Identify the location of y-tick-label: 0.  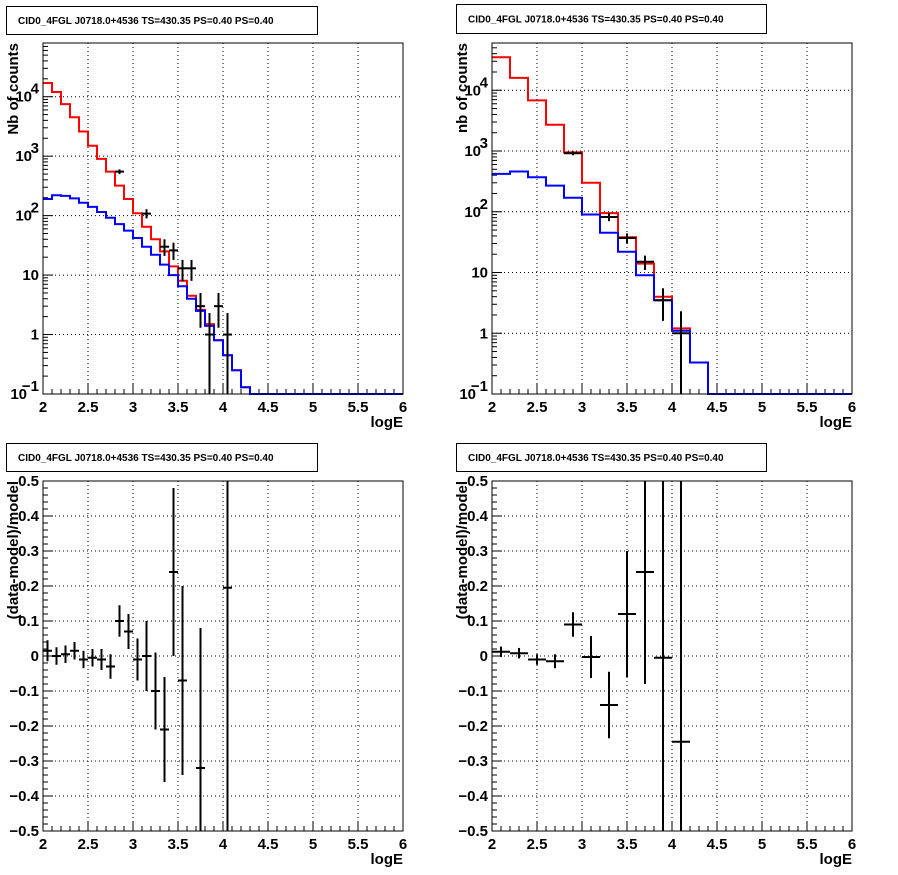
(35, 656).